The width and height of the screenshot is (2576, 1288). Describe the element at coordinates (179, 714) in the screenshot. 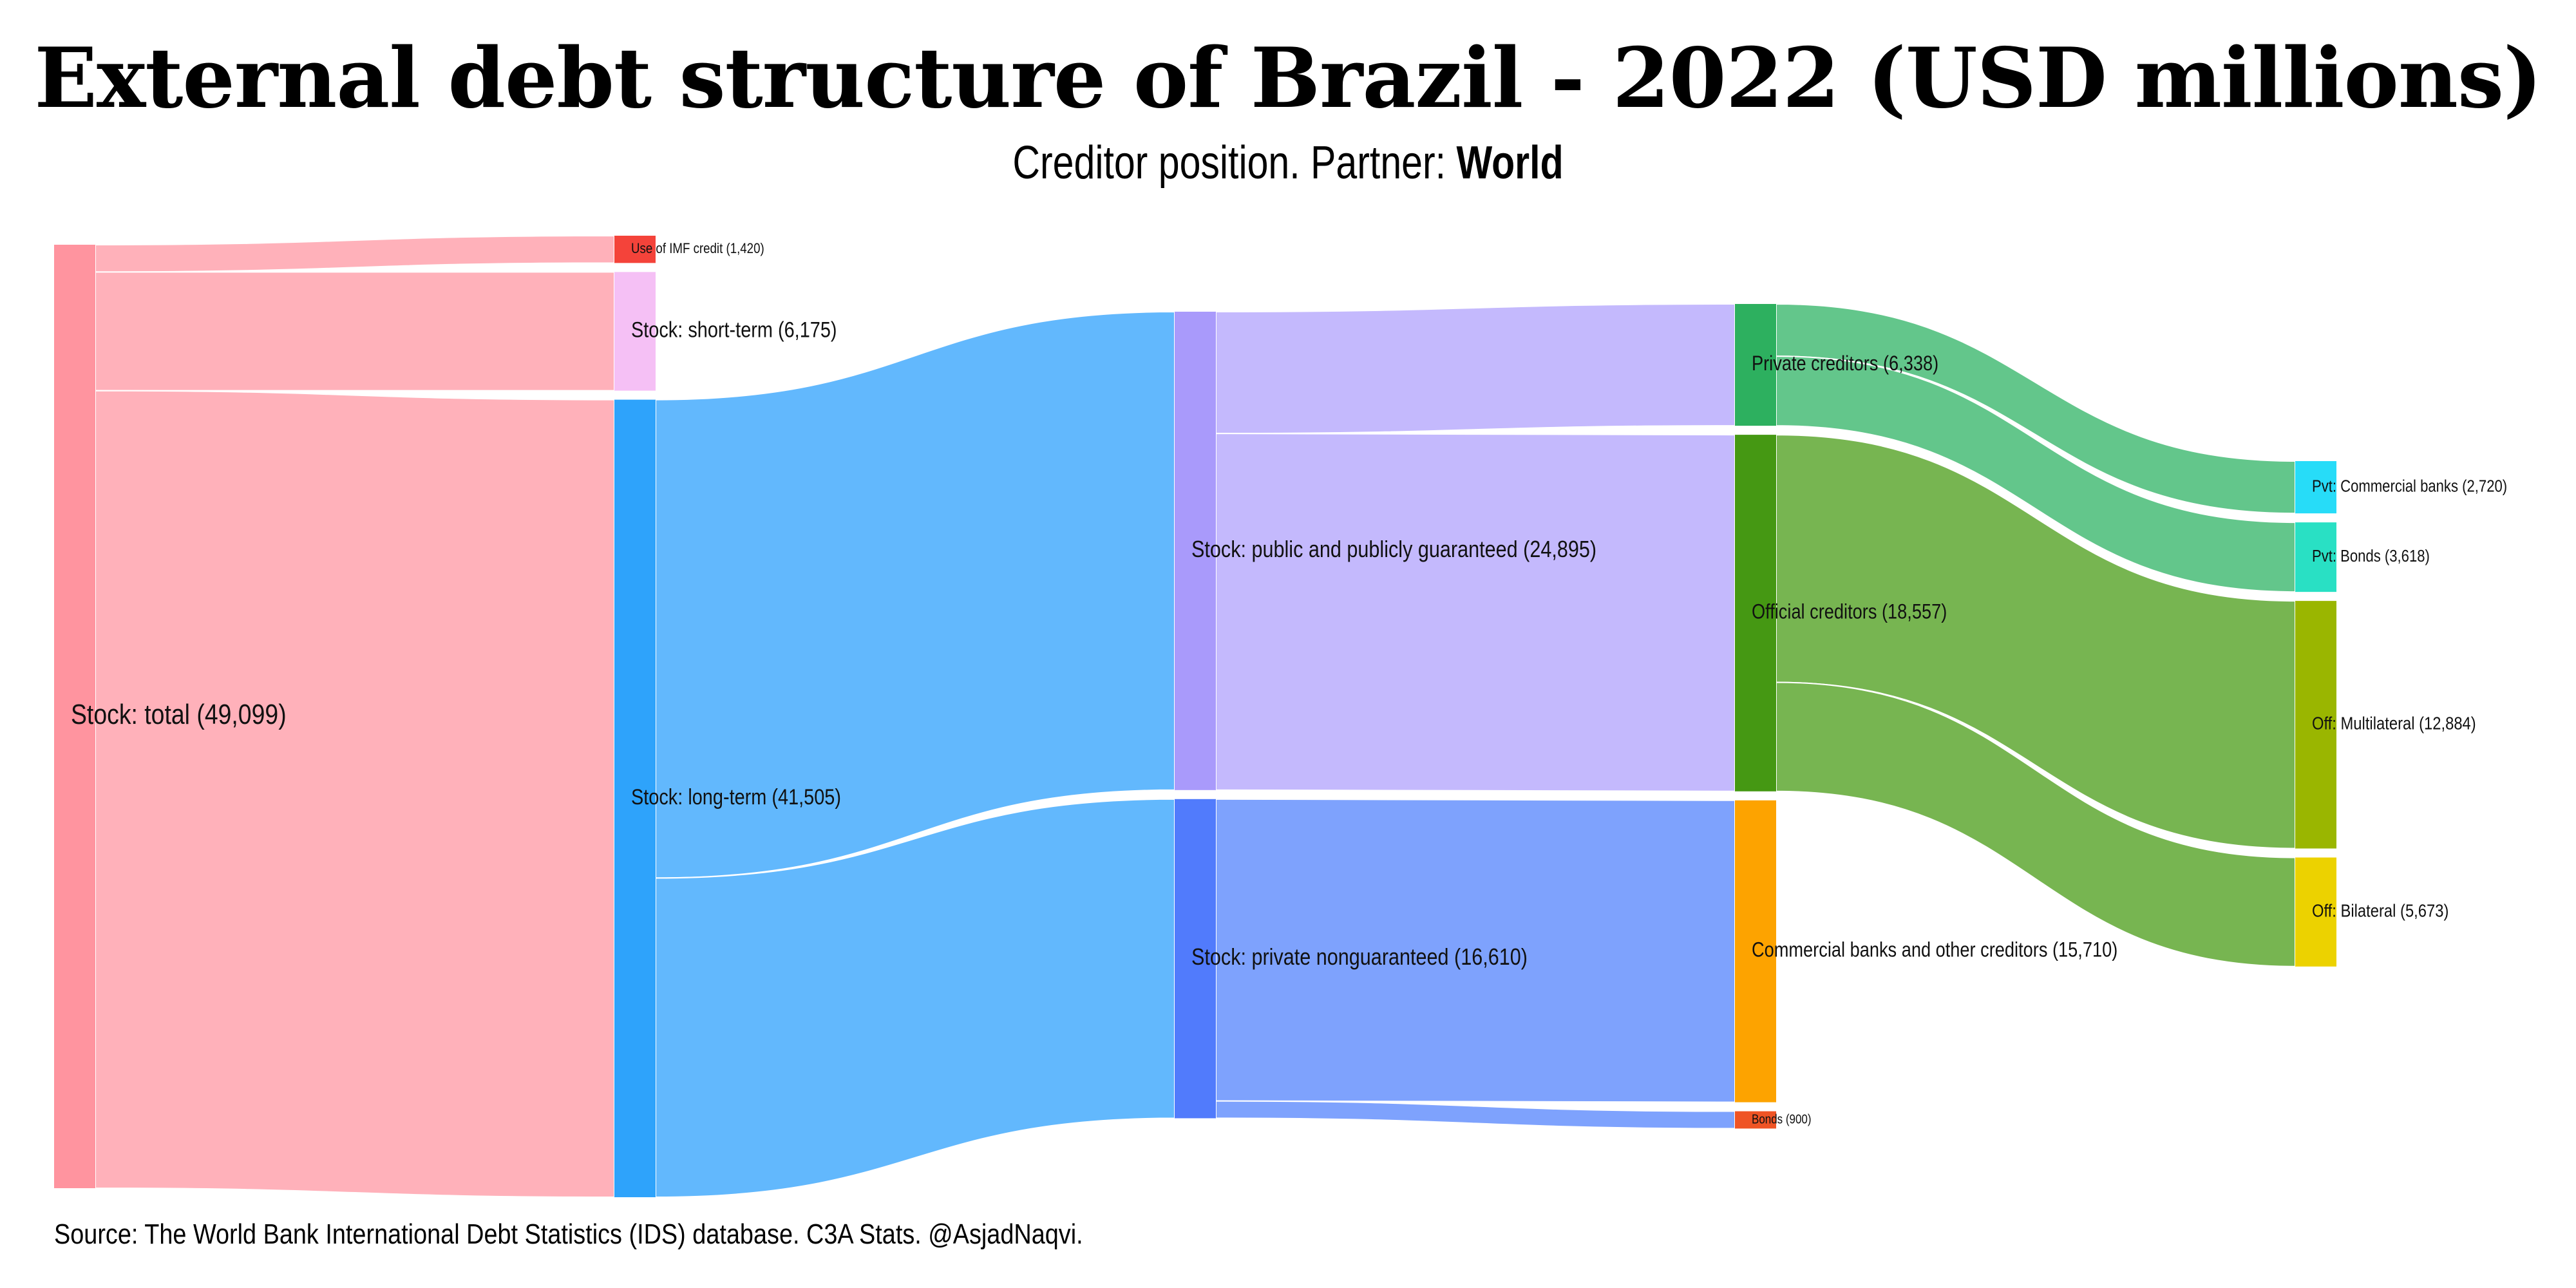

I see `sankey-node-label-total: Stock: total (49,099)` at that location.